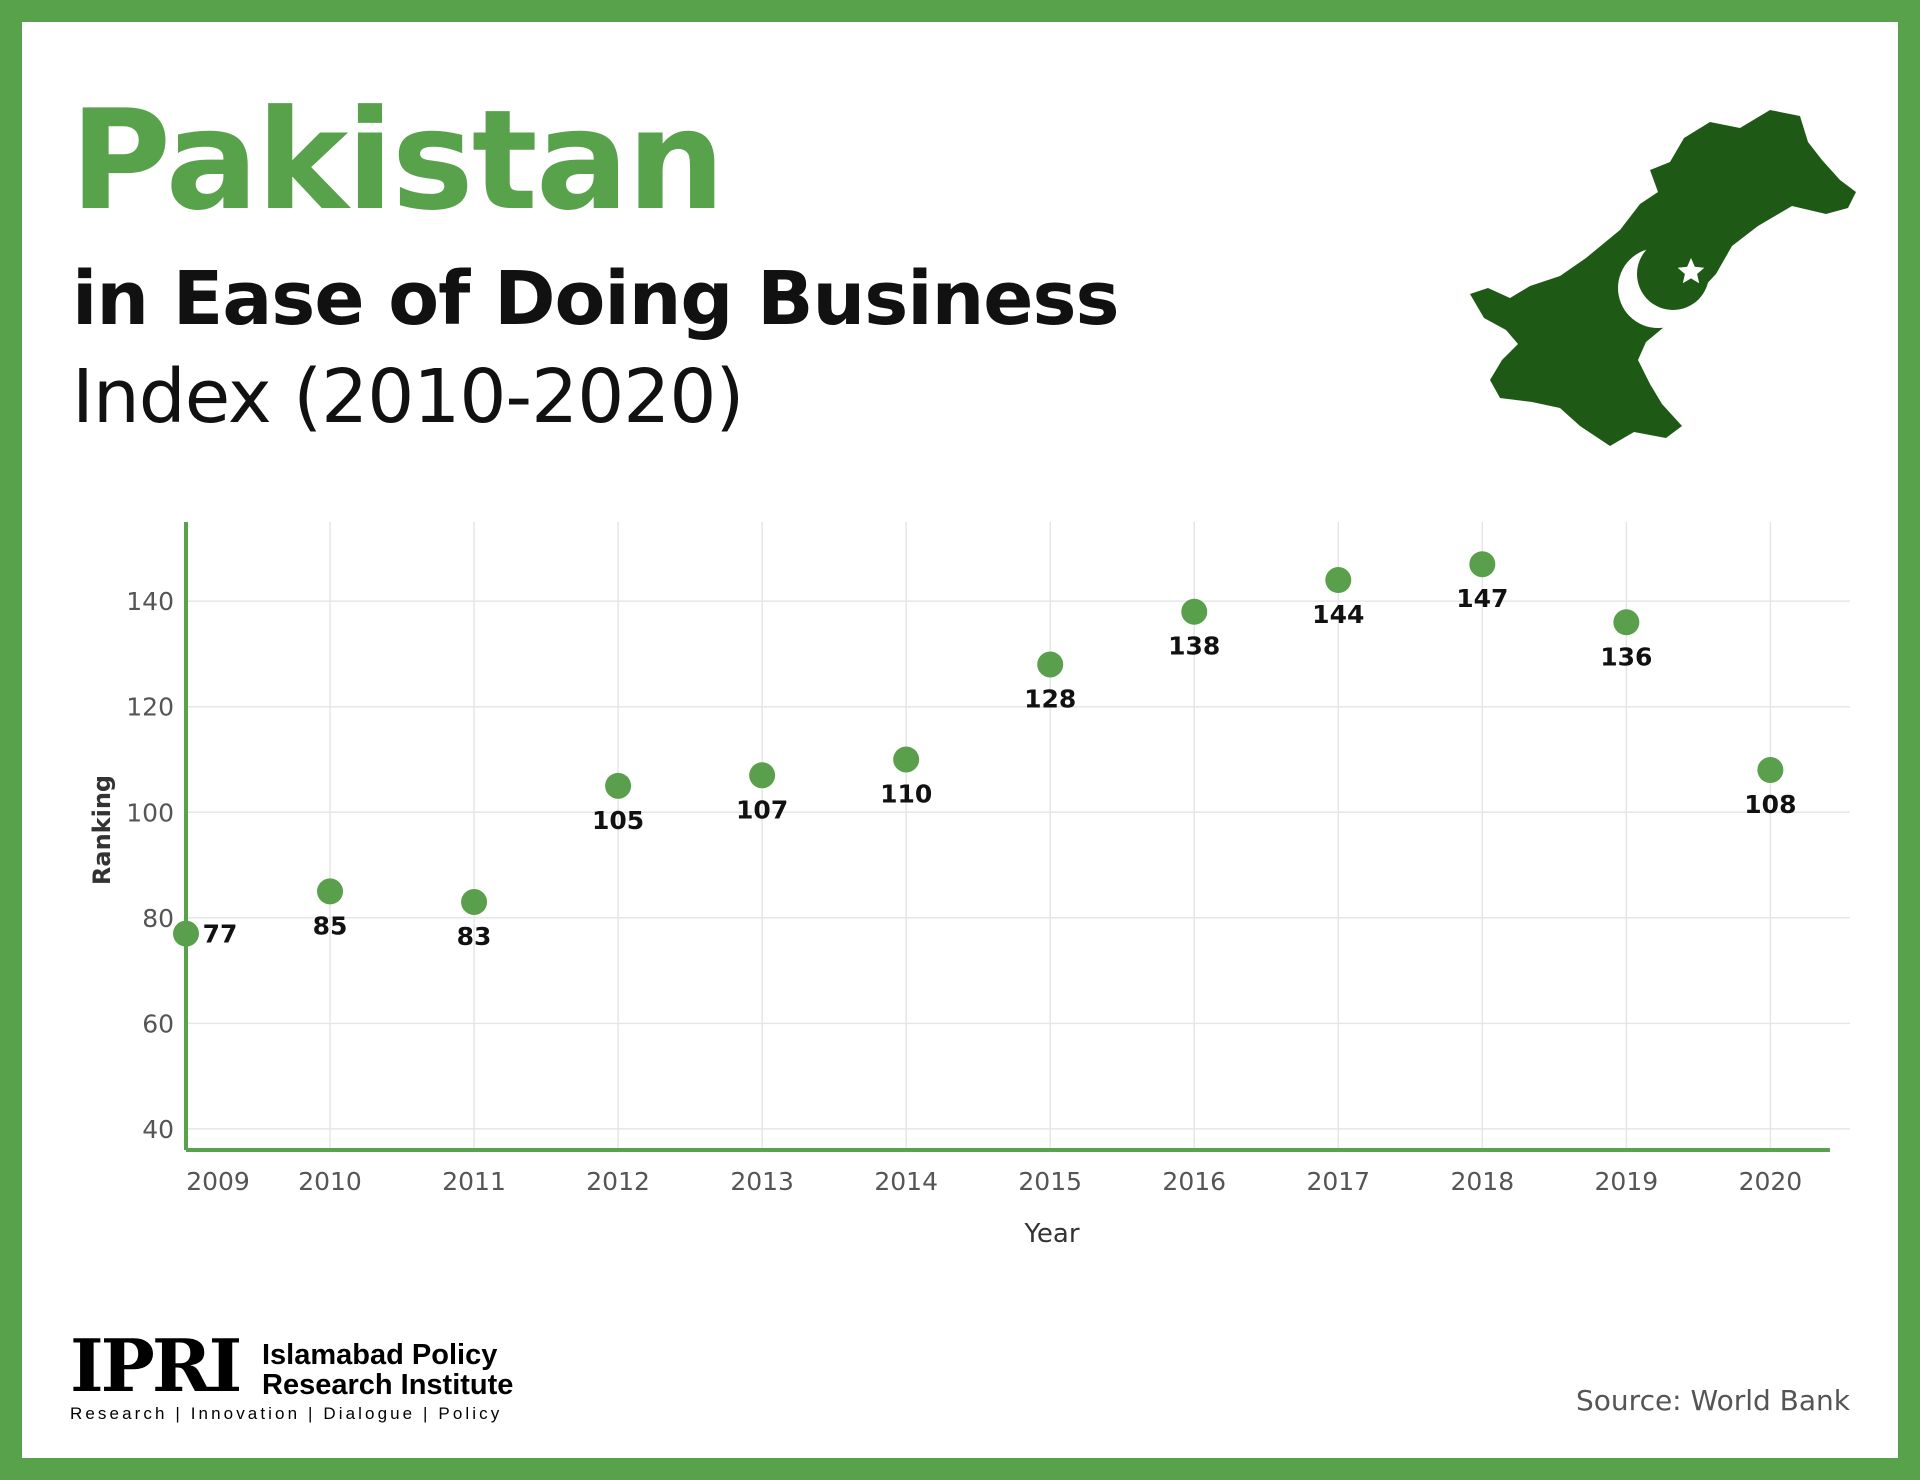  I want to click on logo-name-line1: Islamabad Policy, so click(380, 1355).